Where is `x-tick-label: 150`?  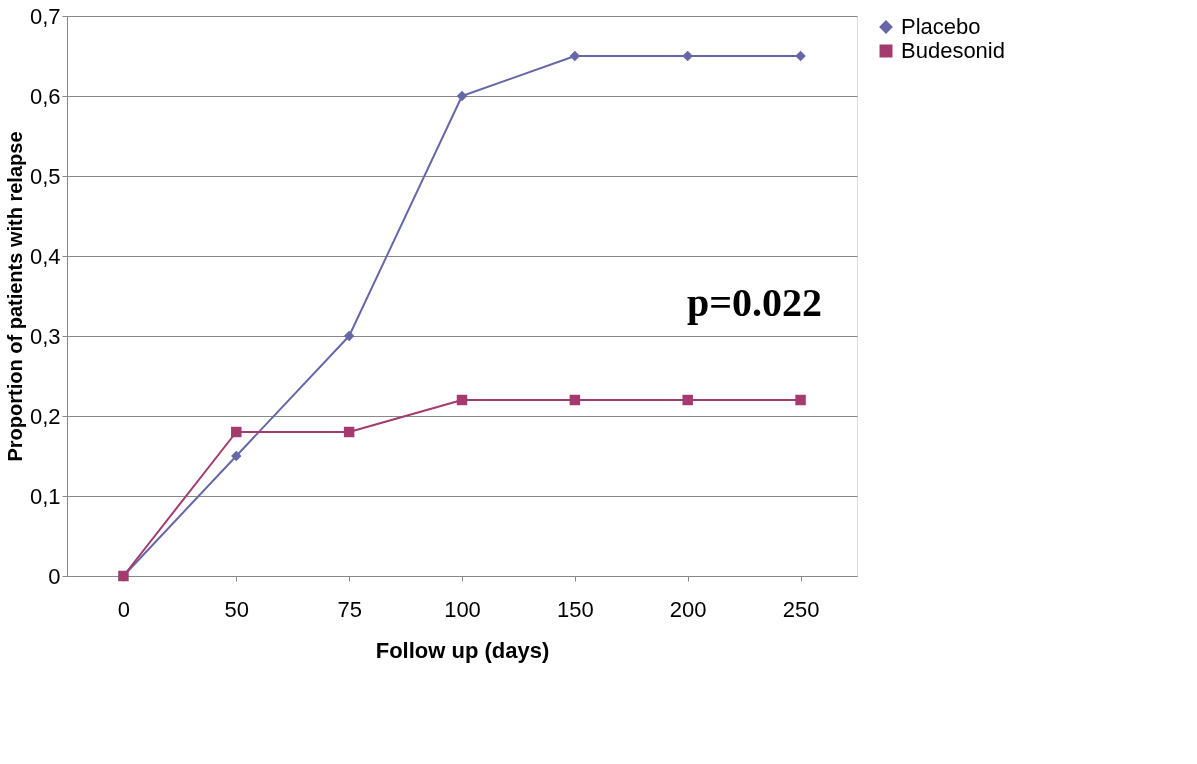 x-tick-label: 150 is located at coordinates (575, 609).